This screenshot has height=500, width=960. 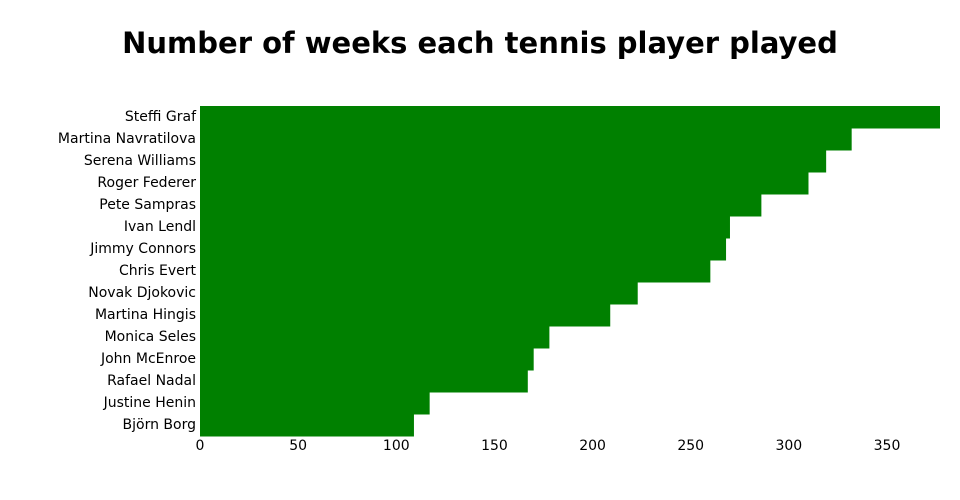 I want to click on y-tick-label: Roger Federer, so click(x=146, y=183).